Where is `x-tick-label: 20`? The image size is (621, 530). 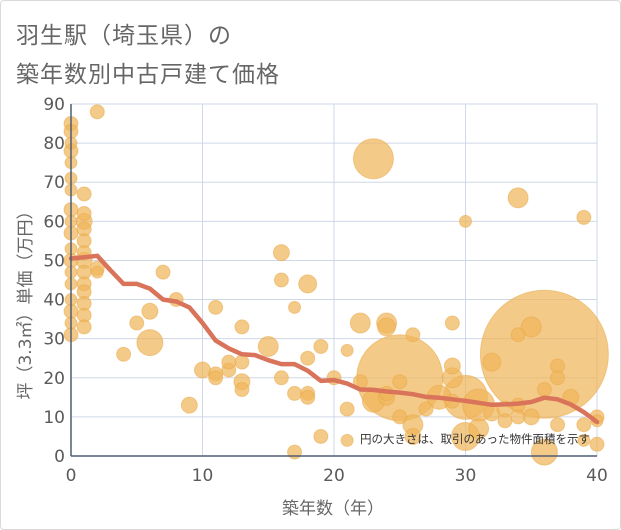
x-tick-label: 20 is located at coordinates (334, 476).